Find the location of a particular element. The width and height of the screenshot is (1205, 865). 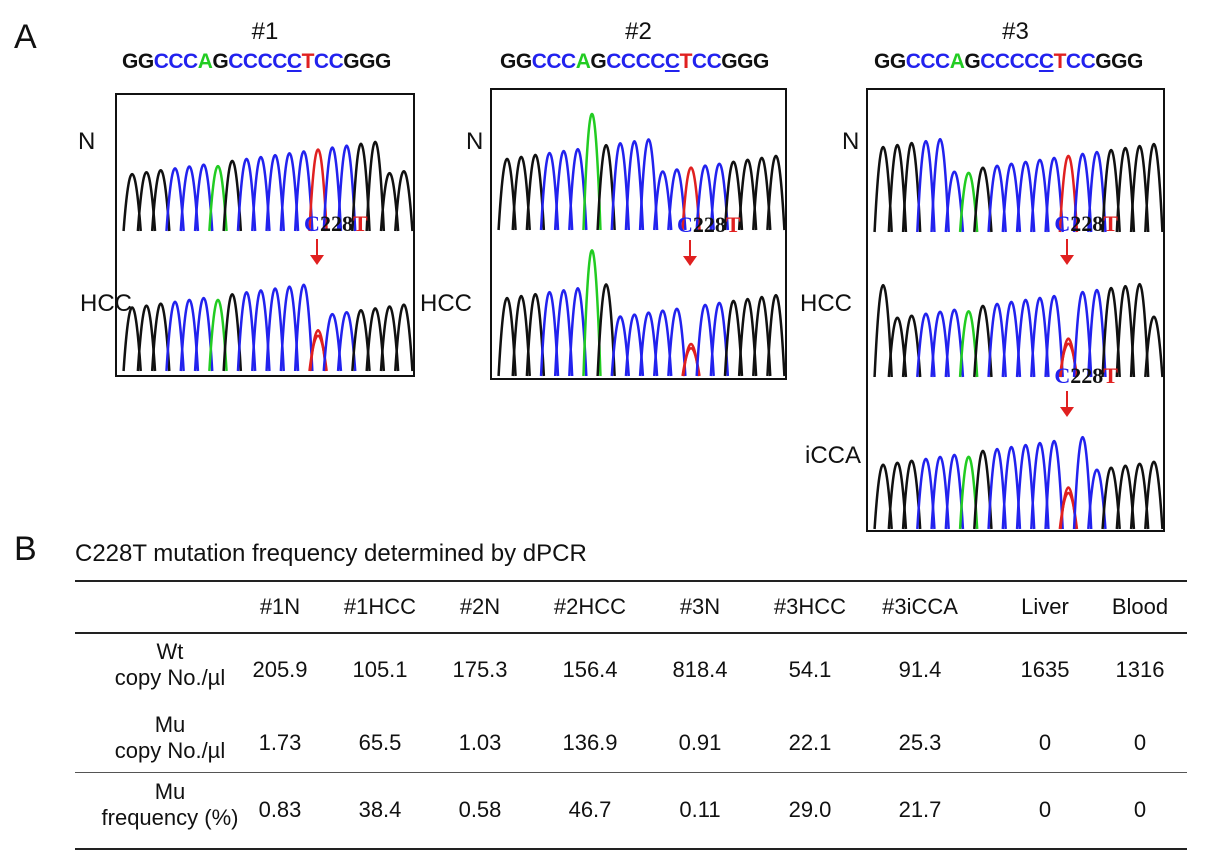

table-cell: 0.83 is located at coordinates (280, 809).